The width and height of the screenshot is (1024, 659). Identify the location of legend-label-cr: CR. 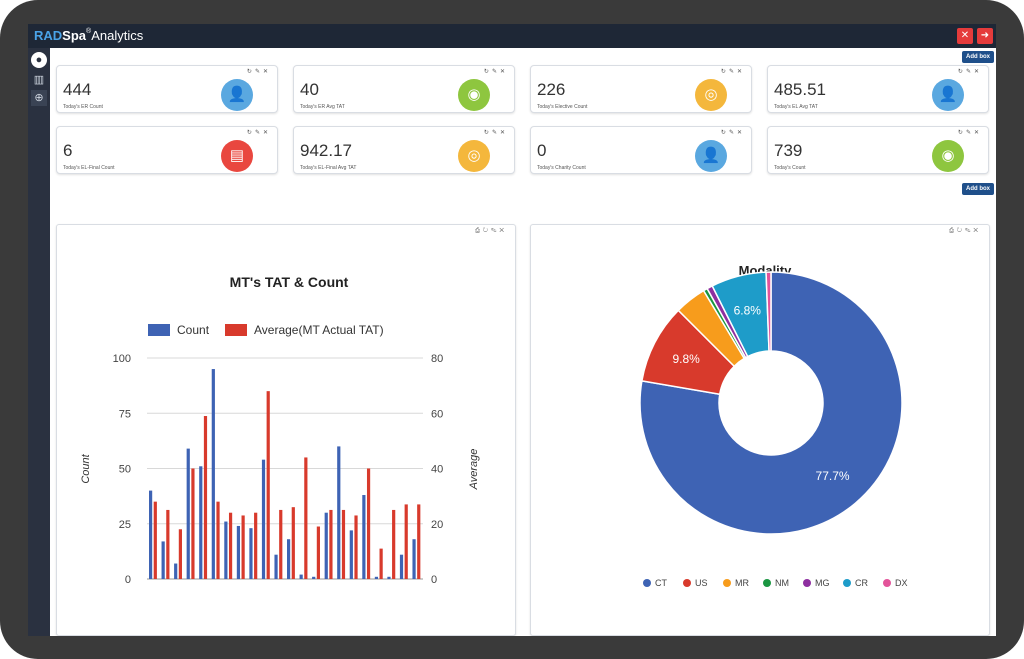
(861, 583).